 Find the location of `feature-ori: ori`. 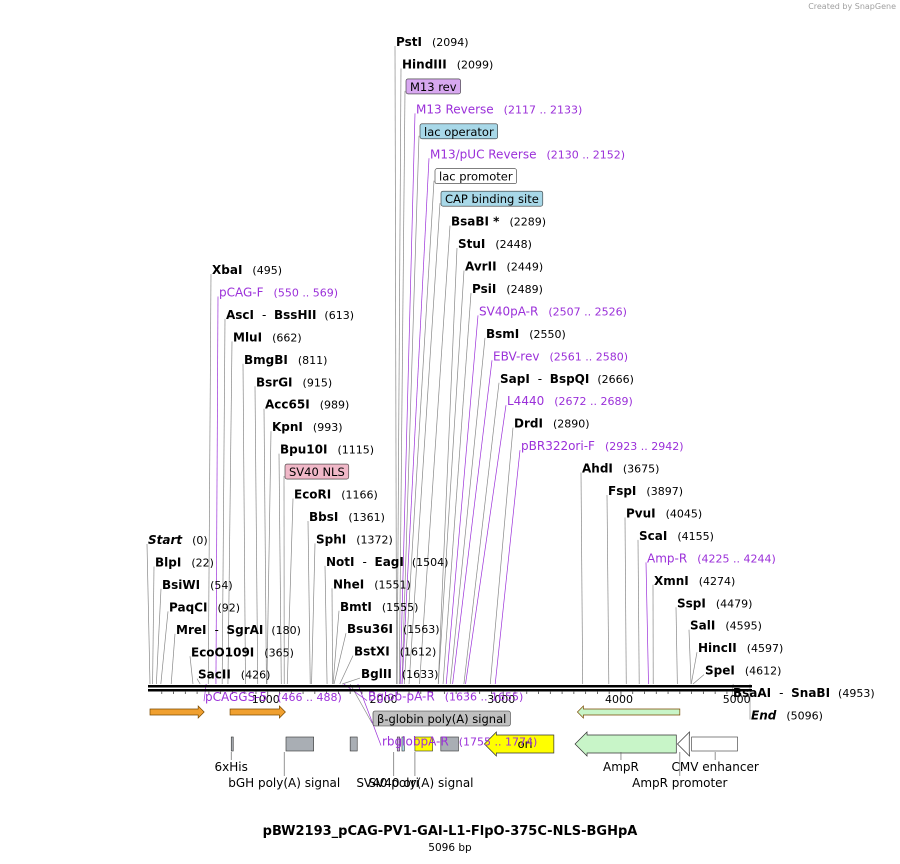

feature-ori: ori is located at coordinates (519, 744).